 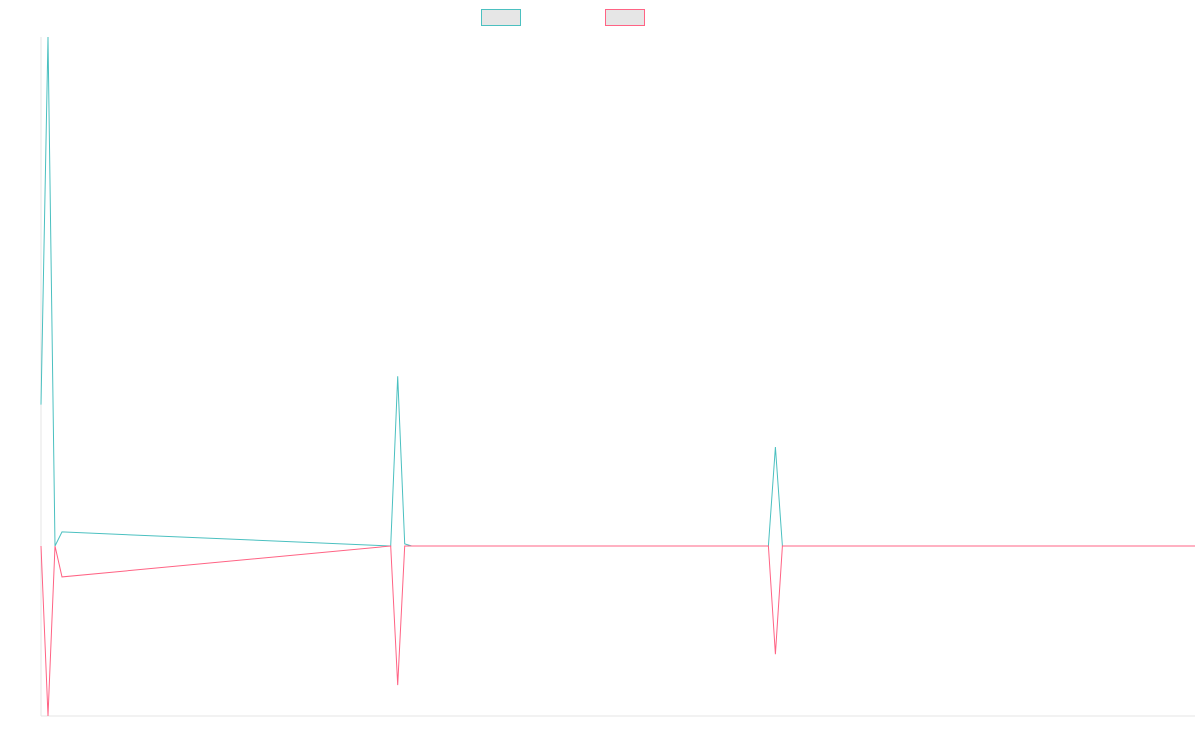 I want to click on chart-legend, so click(x=563, y=17).